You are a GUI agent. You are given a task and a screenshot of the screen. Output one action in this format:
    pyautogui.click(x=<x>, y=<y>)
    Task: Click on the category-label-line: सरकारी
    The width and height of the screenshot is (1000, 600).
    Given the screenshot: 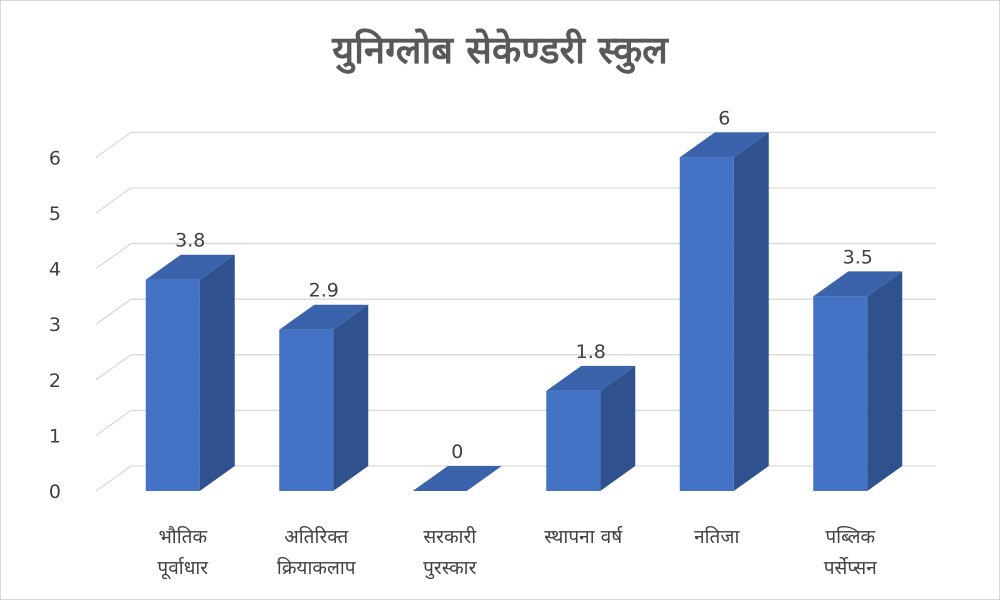 What is the action you would take?
    pyautogui.click(x=450, y=536)
    